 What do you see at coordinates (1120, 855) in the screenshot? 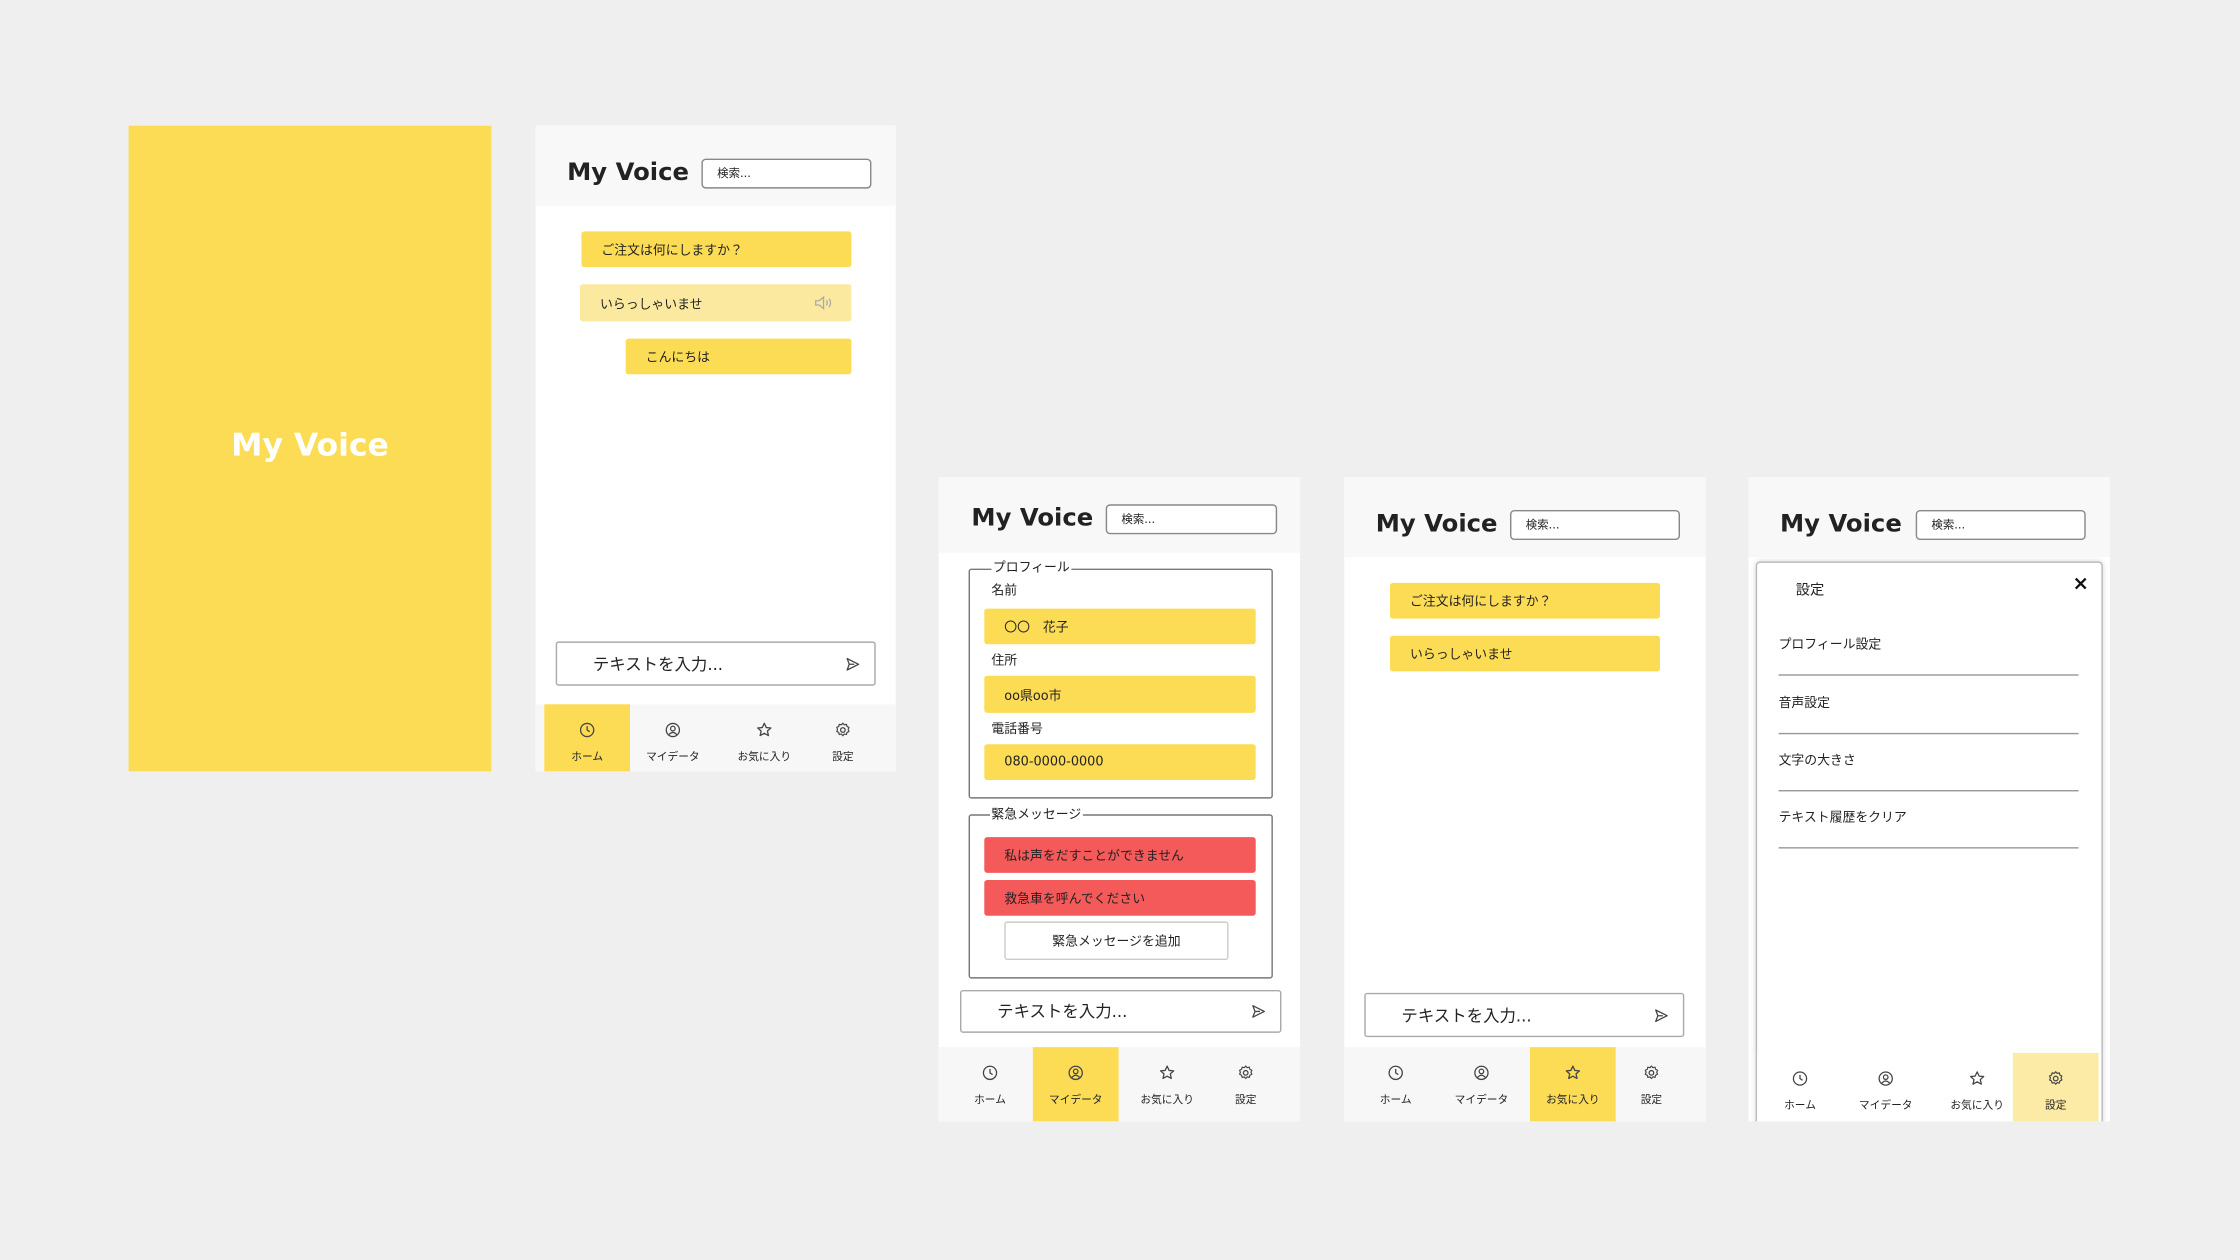
I see `emergency-button: 私は声をだすことができません` at bounding box center [1120, 855].